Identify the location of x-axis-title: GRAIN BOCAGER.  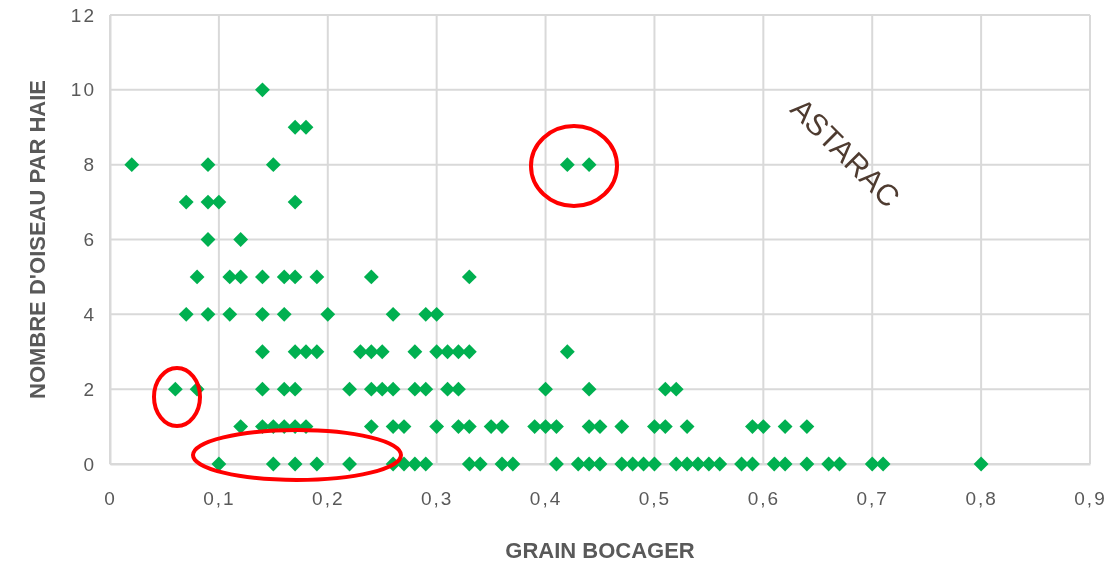
(600, 550).